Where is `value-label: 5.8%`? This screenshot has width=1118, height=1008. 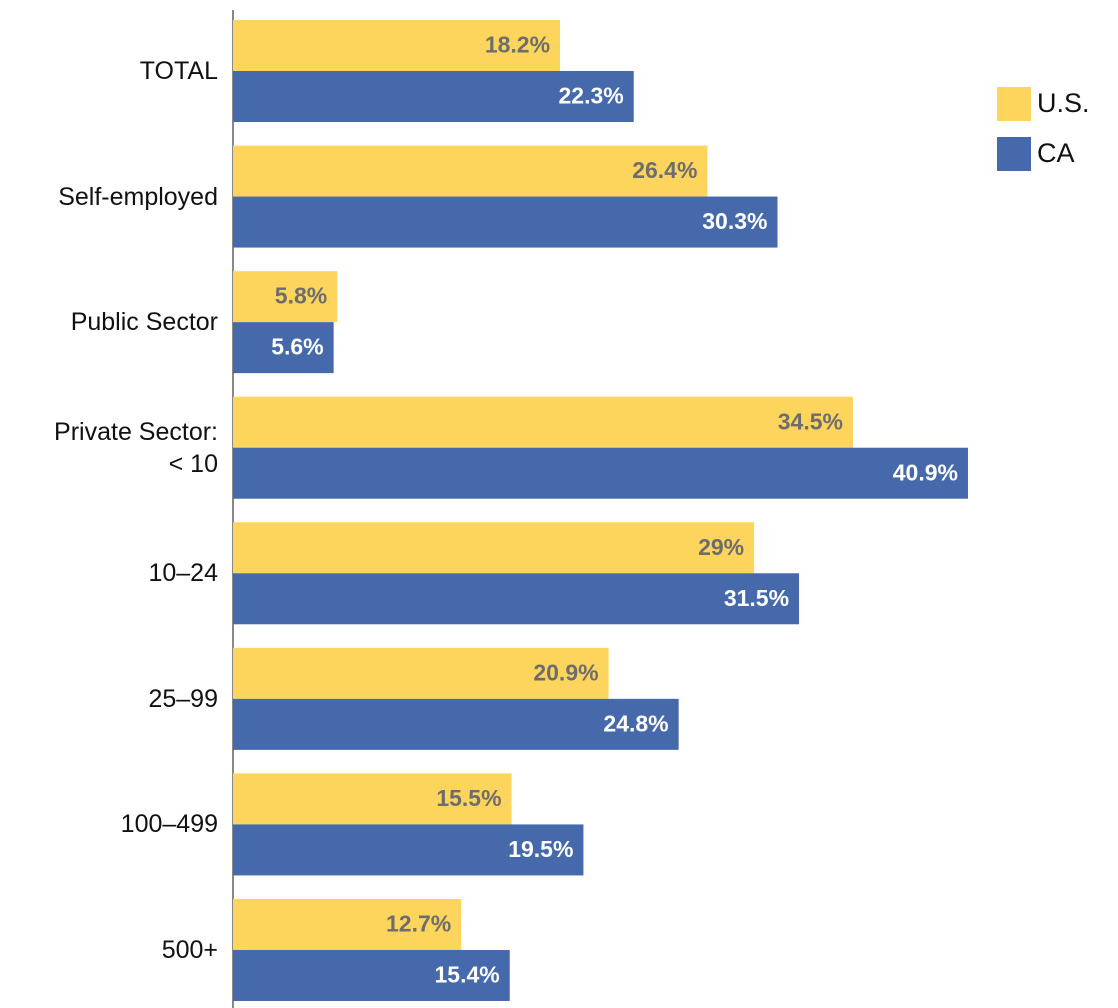 value-label: 5.8% is located at coordinates (301, 296).